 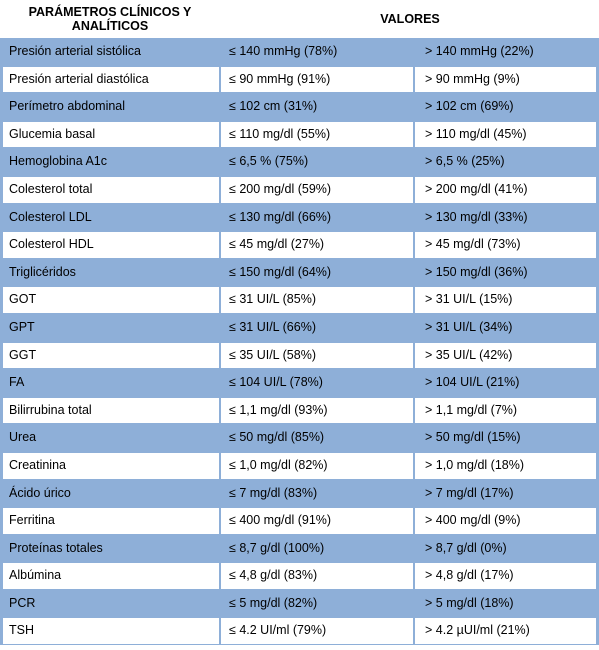 I want to click on high-value-cell: > 90 mmHg (9%), so click(x=505, y=79).